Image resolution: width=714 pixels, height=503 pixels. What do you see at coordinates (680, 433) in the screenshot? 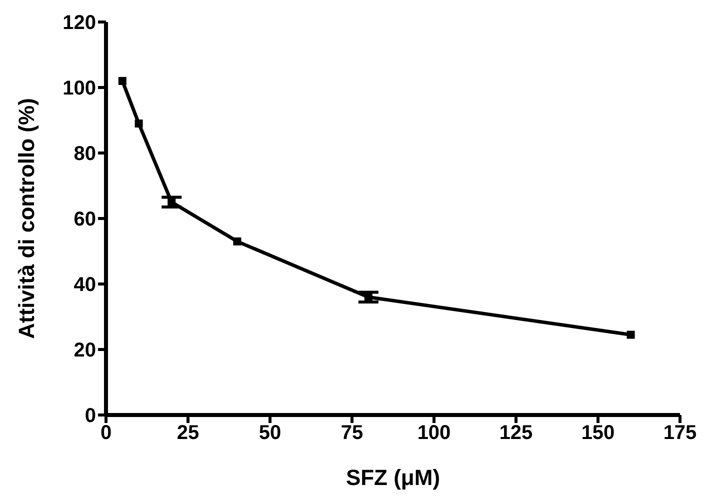
I see `x-tick-label: 175` at bounding box center [680, 433].